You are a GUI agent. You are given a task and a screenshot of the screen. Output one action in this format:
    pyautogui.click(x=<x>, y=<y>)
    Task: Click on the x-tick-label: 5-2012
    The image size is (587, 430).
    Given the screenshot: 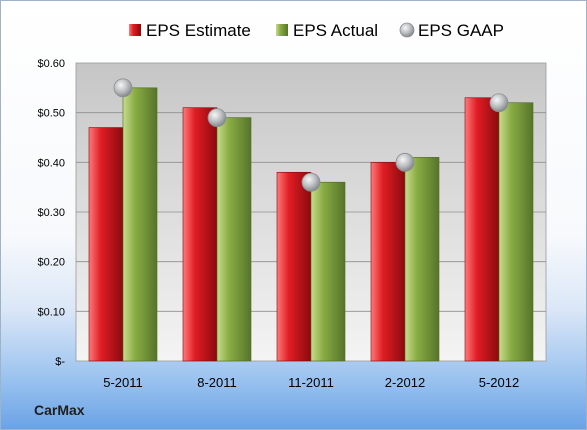 What is the action you would take?
    pyautogui.click(x=499, y=382)
    